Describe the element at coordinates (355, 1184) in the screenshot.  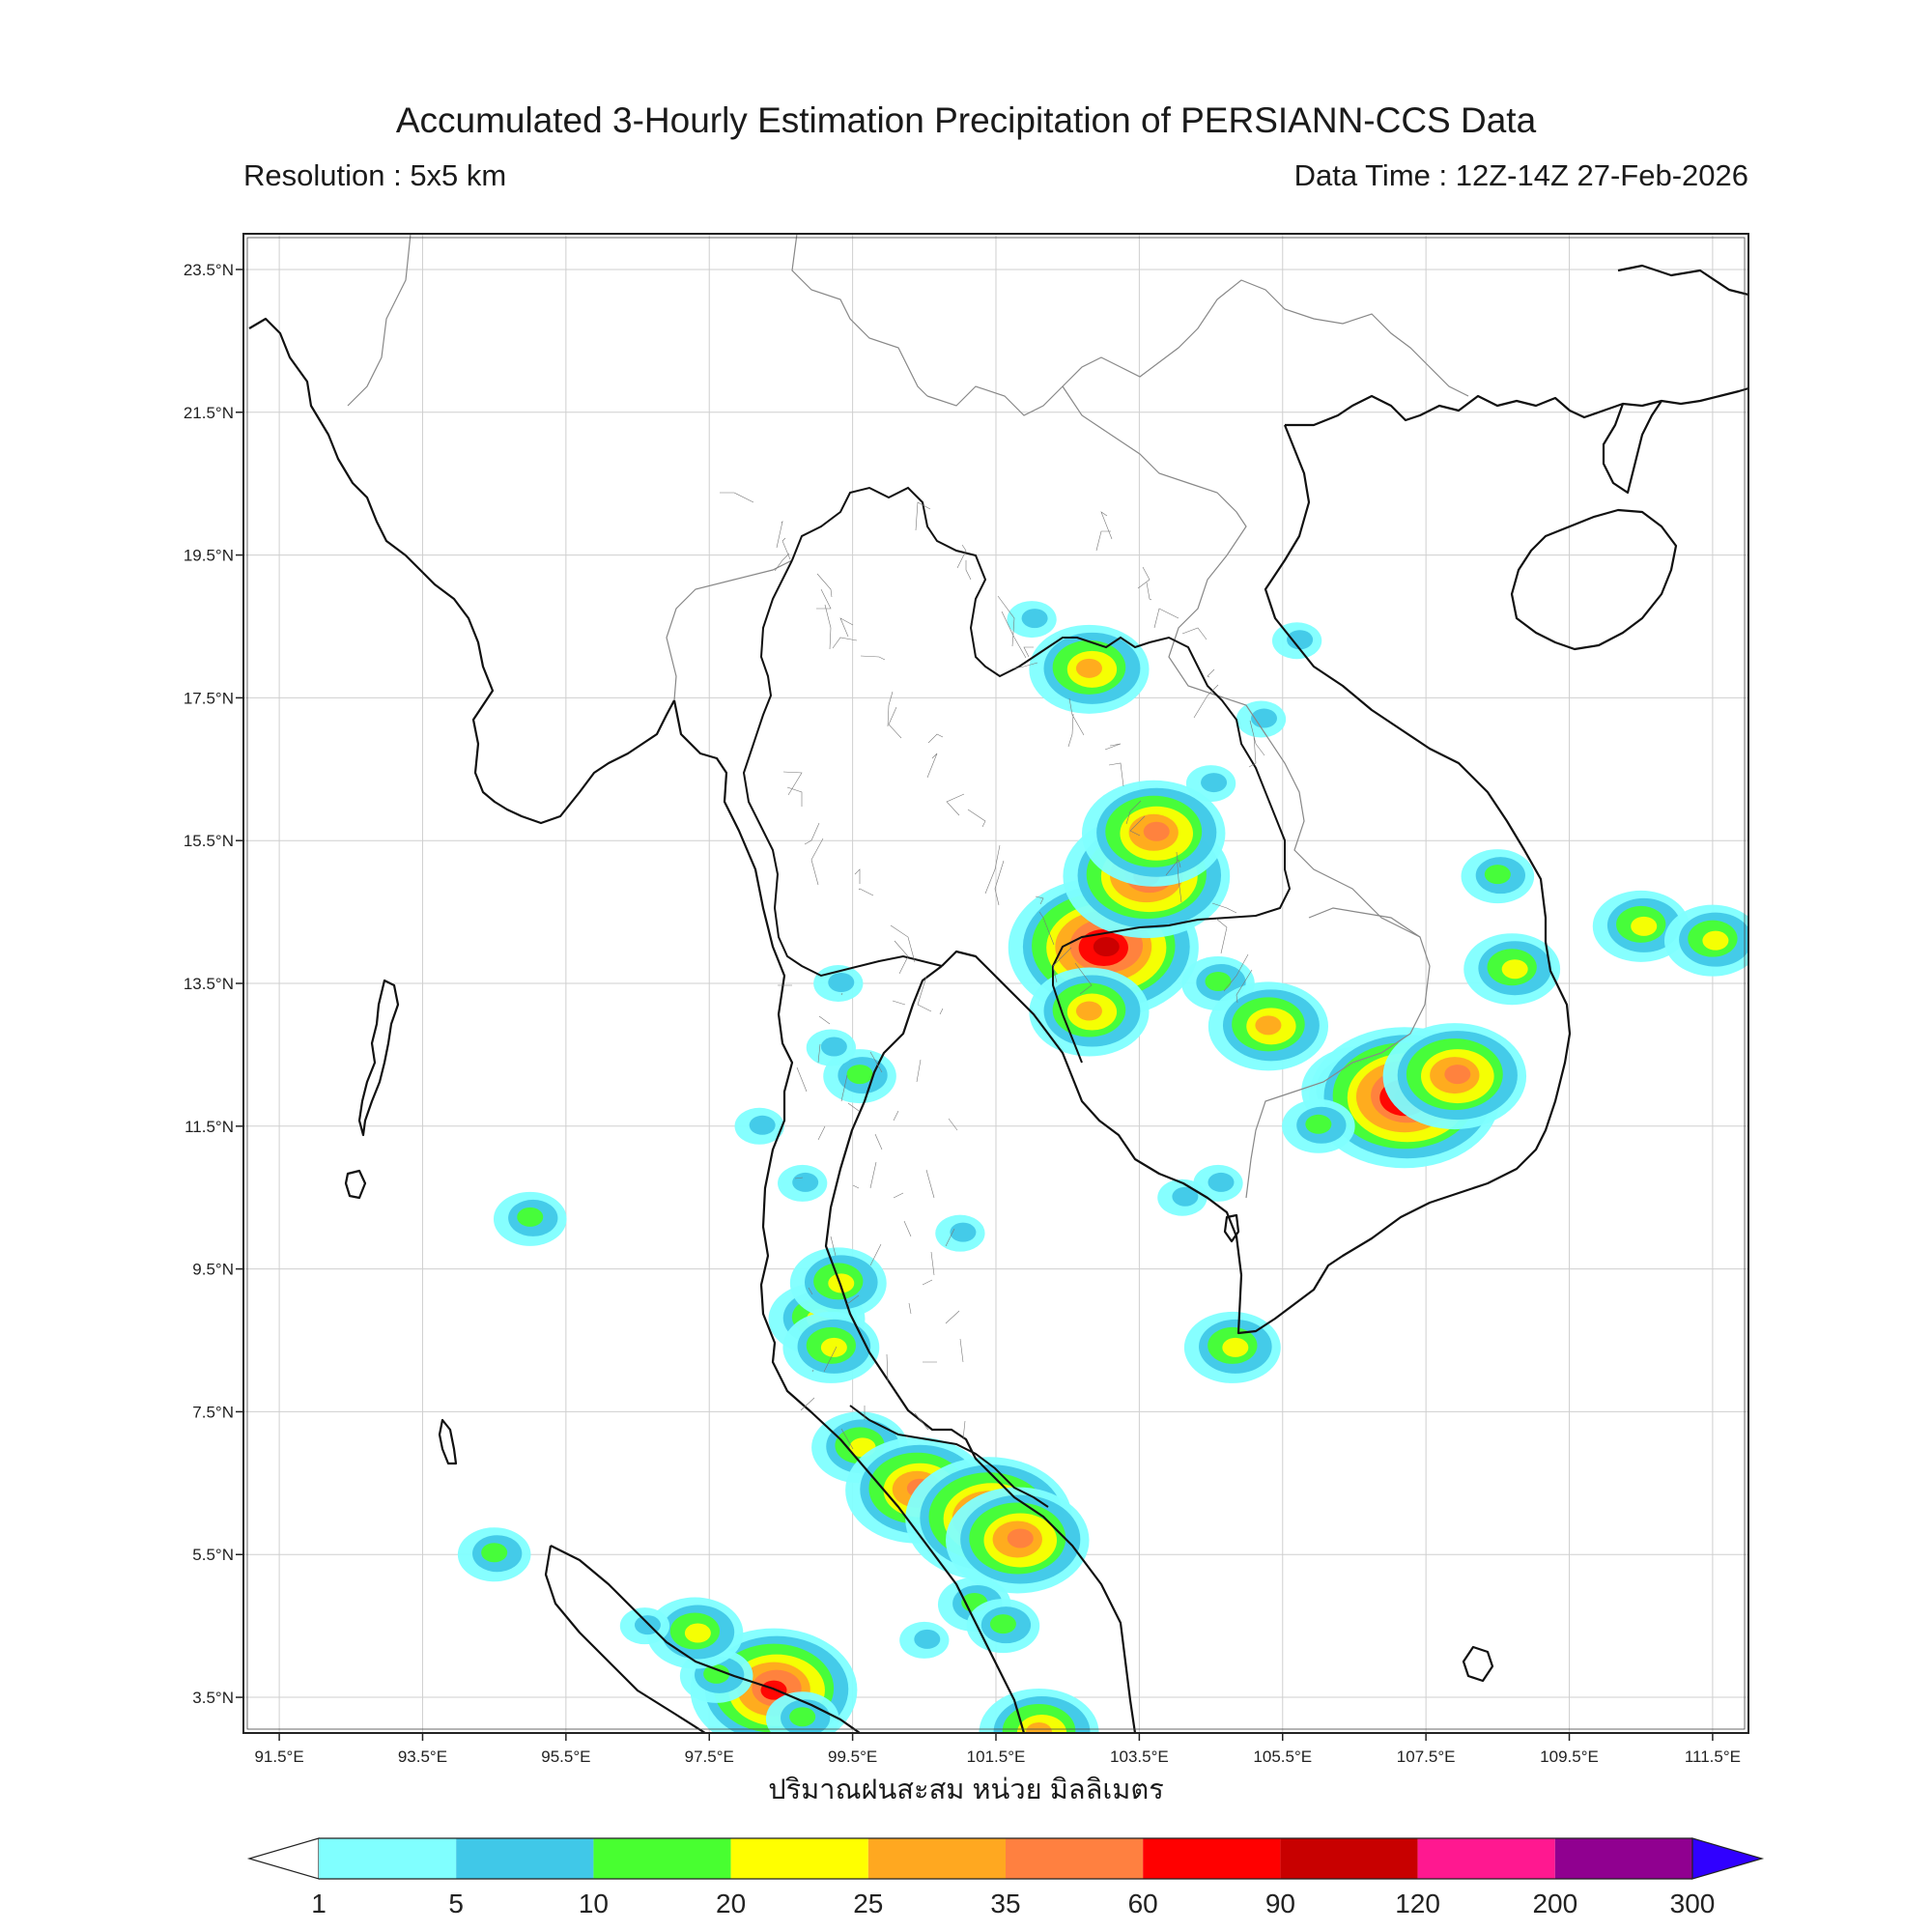
I see `island-little-andaman` at that location.